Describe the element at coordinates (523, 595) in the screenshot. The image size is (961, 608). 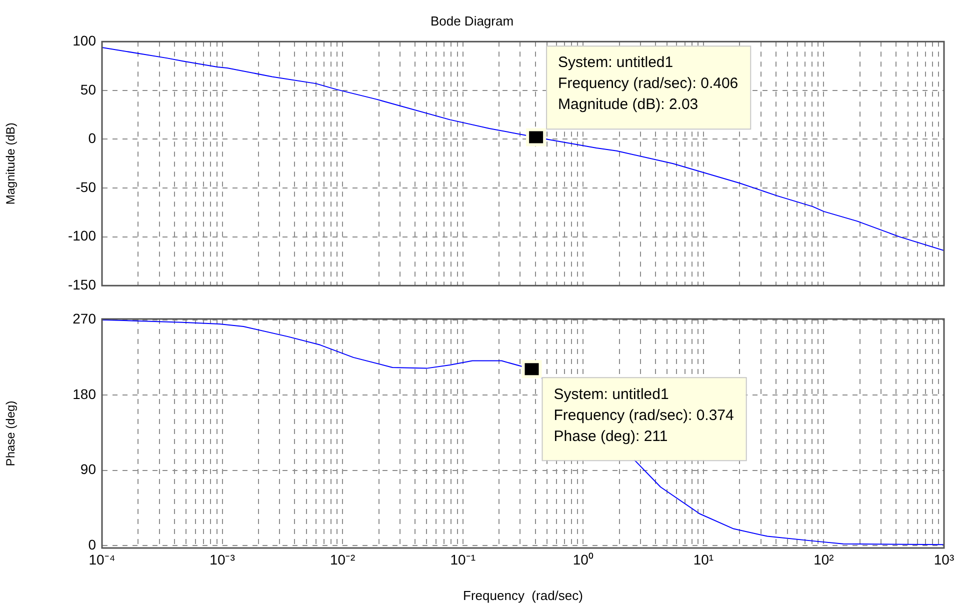
I see `x-axis-title: Frequency (rad/sec)` at that location.